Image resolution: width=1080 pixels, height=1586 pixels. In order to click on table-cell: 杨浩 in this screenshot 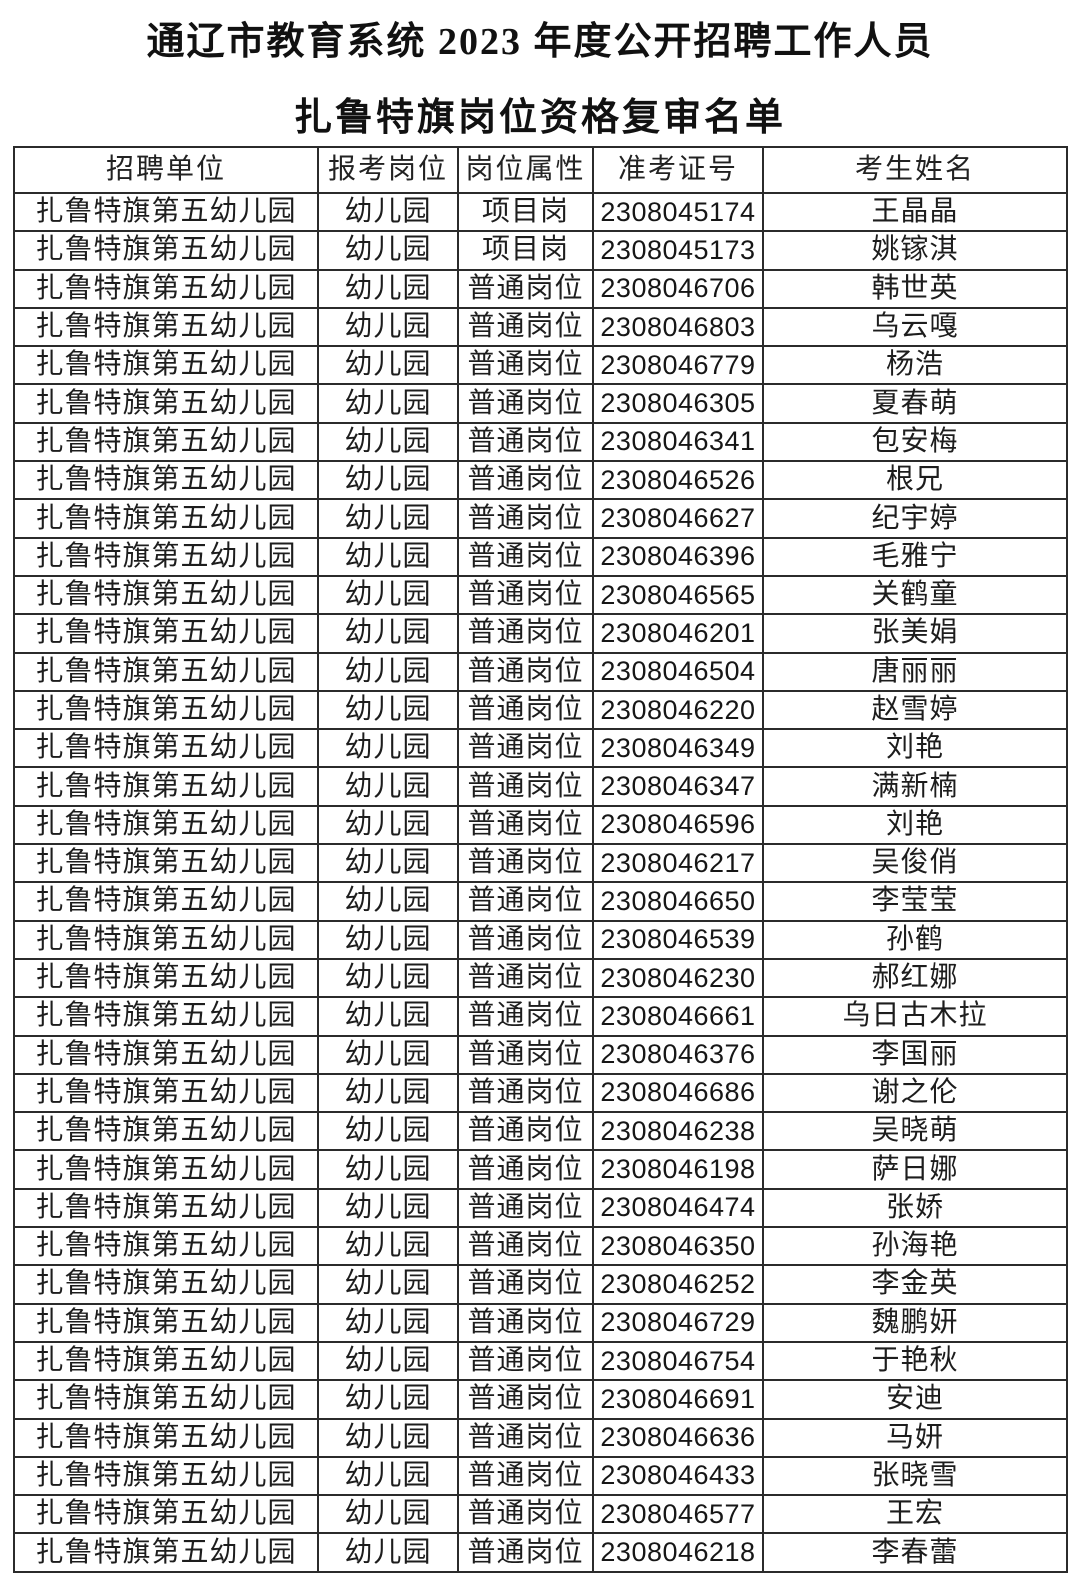, I will do `click(915, 365)`.